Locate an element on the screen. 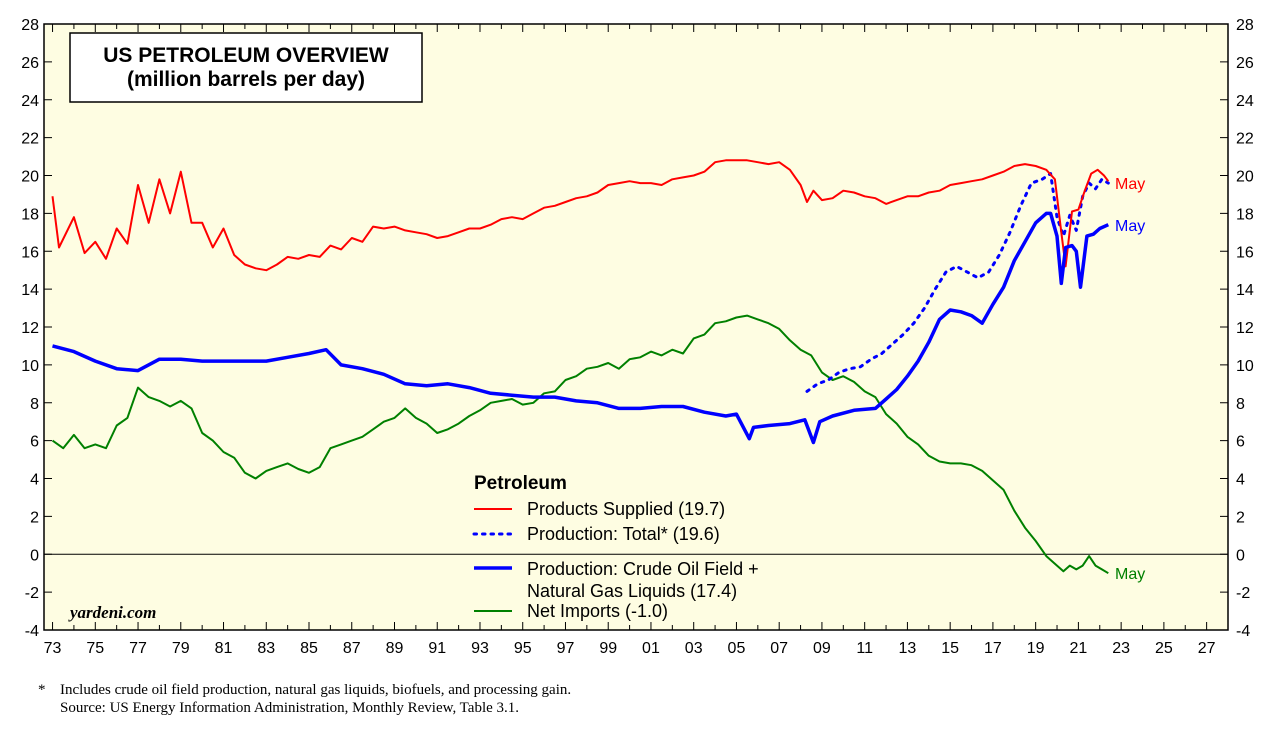  x-tick-label: 23 is located at coordinates (1121, 648).